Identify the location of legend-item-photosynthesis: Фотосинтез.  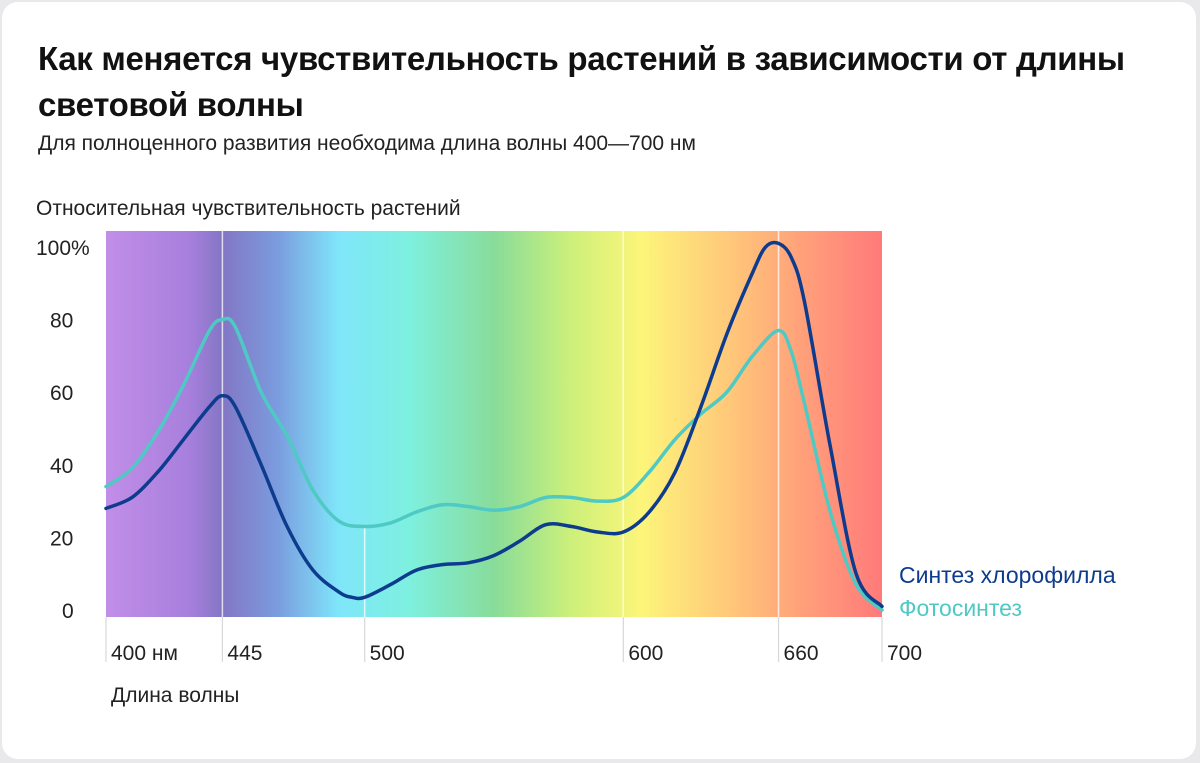
(960, 608).